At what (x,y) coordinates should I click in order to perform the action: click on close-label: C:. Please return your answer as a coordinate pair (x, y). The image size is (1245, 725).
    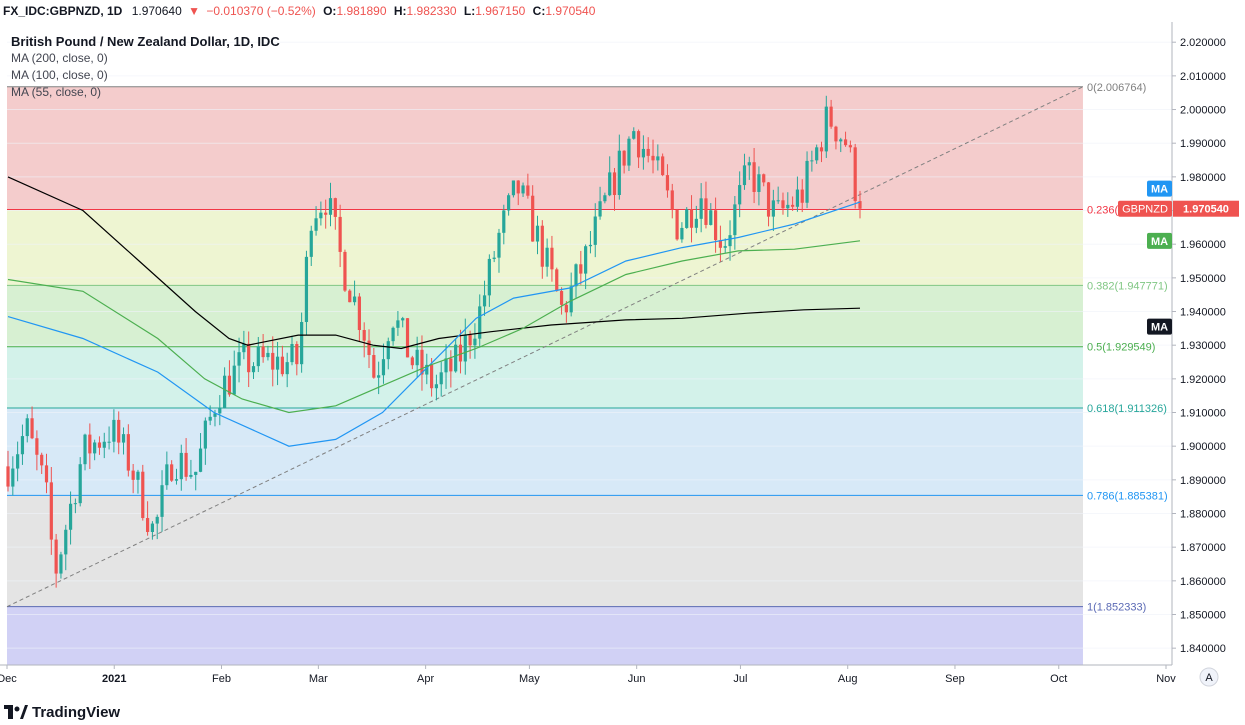
    Looking at the image, I should click on (539, 11).